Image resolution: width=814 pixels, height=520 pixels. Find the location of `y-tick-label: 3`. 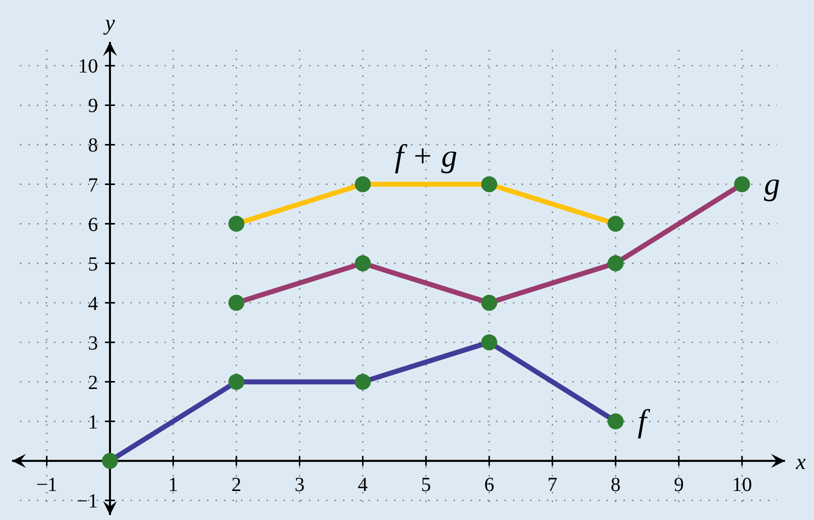

y-tick-label: 3 is located at coordinates (93, 343).